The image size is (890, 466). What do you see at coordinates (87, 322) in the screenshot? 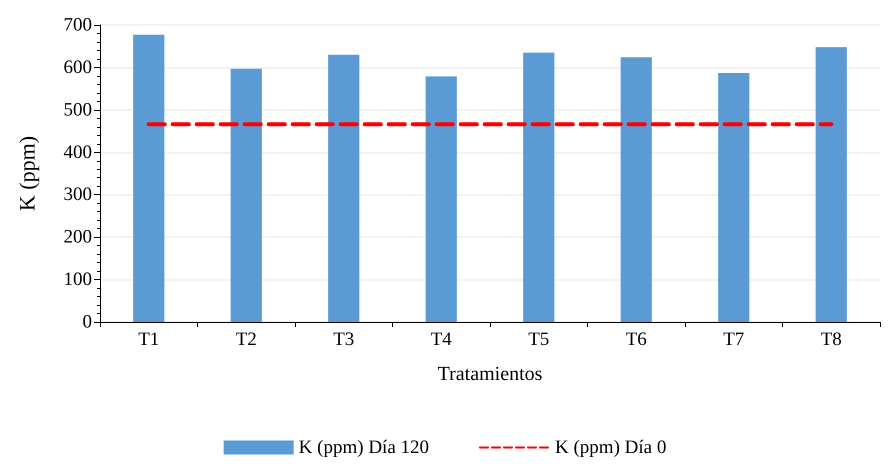
I see `y-tick-label: 0` at bounding box center [87, 322].